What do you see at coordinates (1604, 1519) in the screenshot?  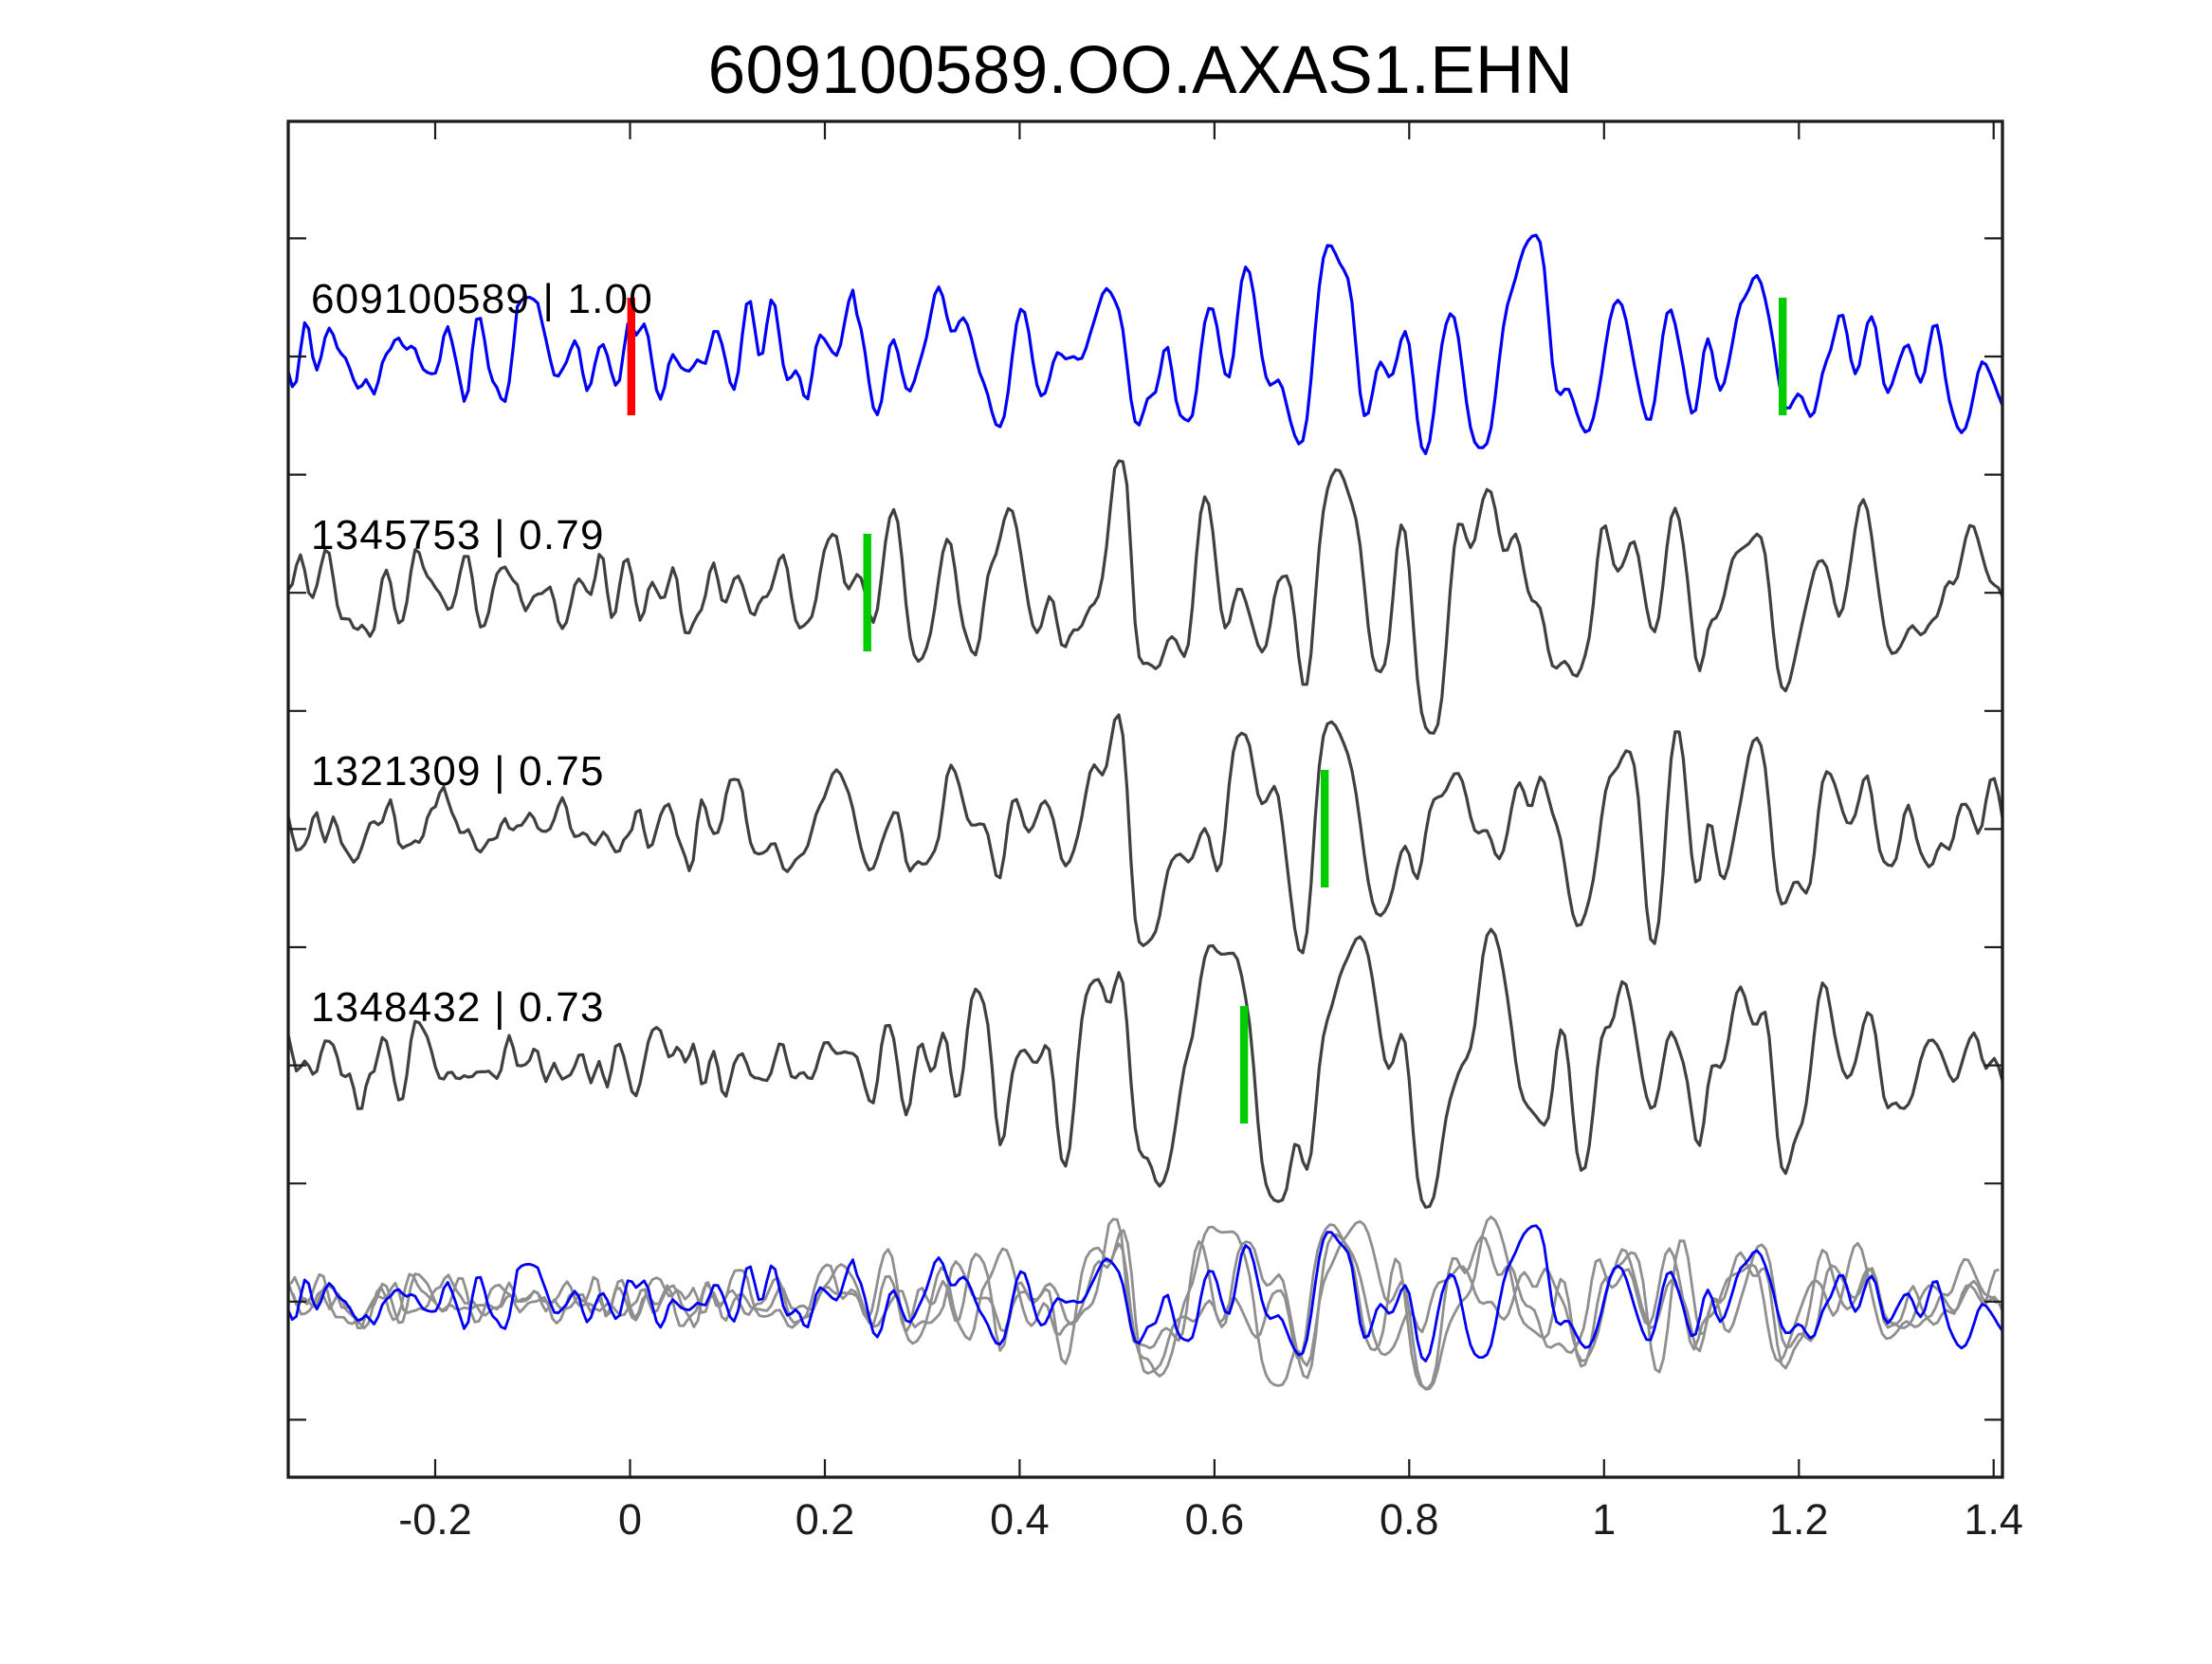 I see `svg-text: 1` at bounding box center [1604, 1519].